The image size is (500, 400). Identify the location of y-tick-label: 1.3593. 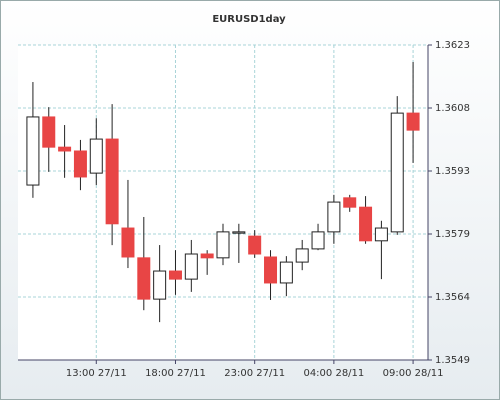
(452, 171).